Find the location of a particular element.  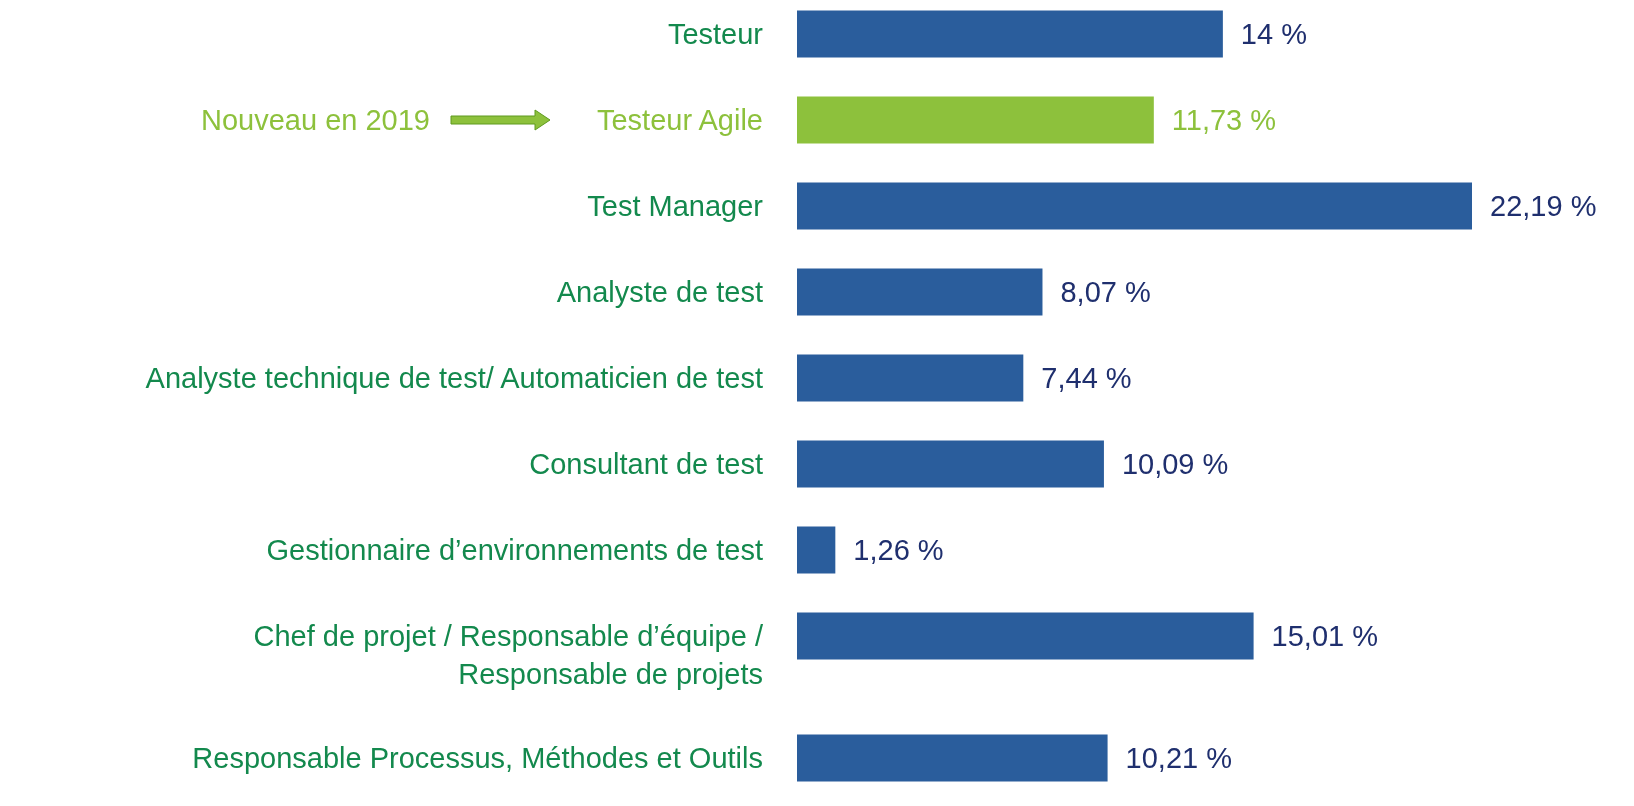

data-label: 15,01 % is located at coordinates (1325, 636).